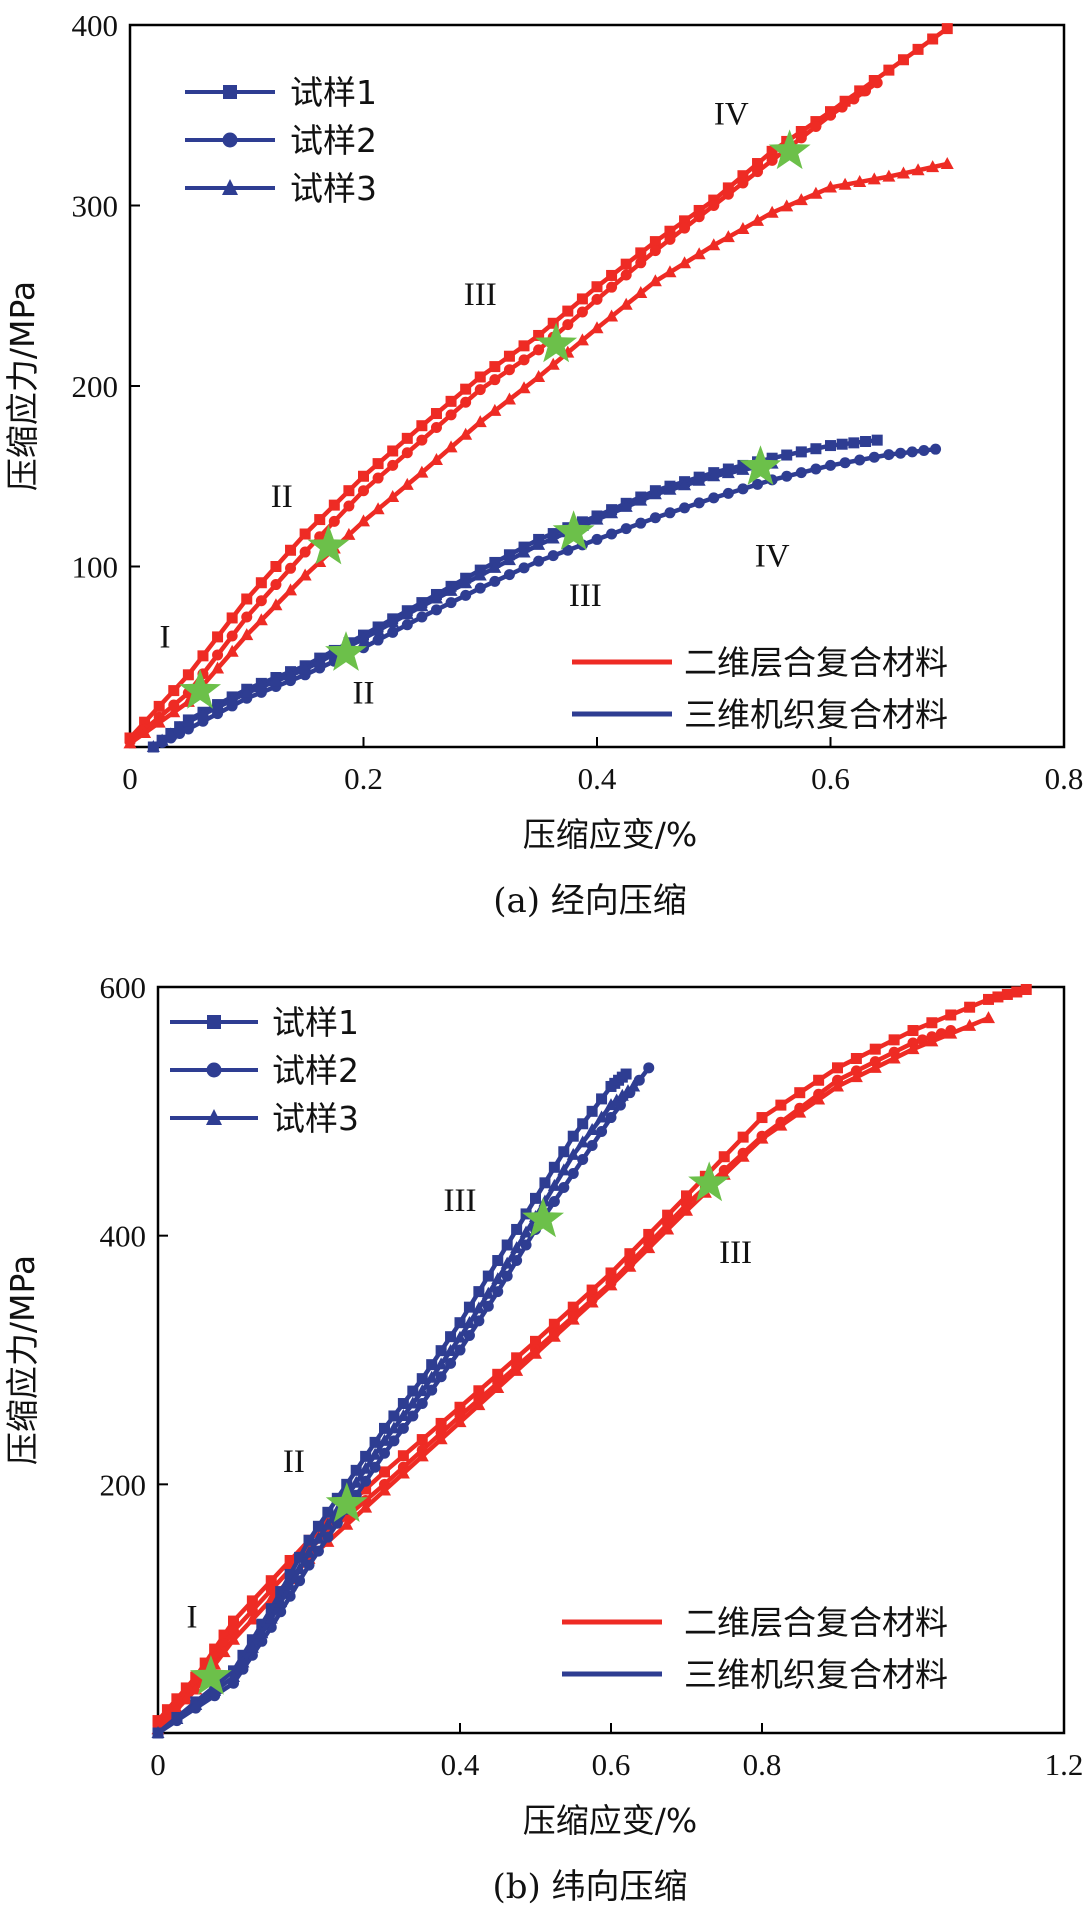 The image size is (1090, 1920). I want to click on x-axis-title-a: 压缩应变/%, so click(610, 834).